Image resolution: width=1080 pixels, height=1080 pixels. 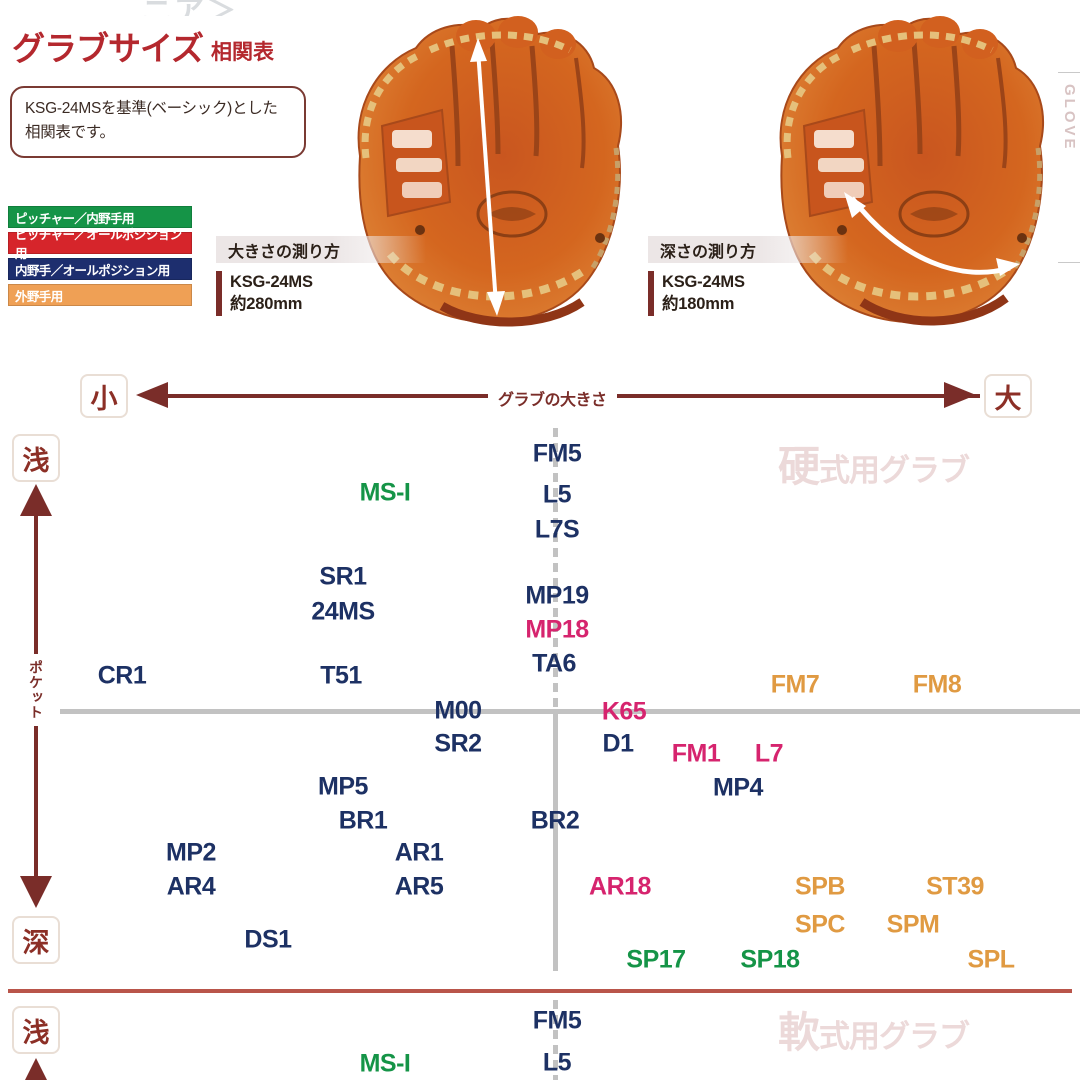 What do you see at coordinates (39, 296) in the screenshot?
I see `legend-label: 外野手用` at bounding box center [39, 296].